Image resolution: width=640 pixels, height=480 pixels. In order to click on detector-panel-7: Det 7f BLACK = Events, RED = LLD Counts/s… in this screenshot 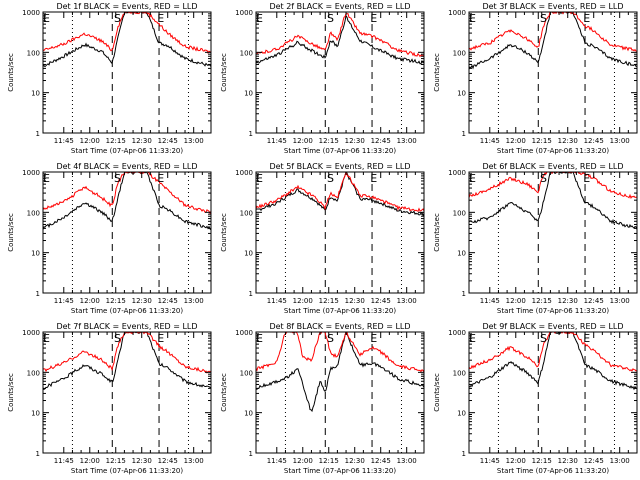, I will do `click(109, 398)`.